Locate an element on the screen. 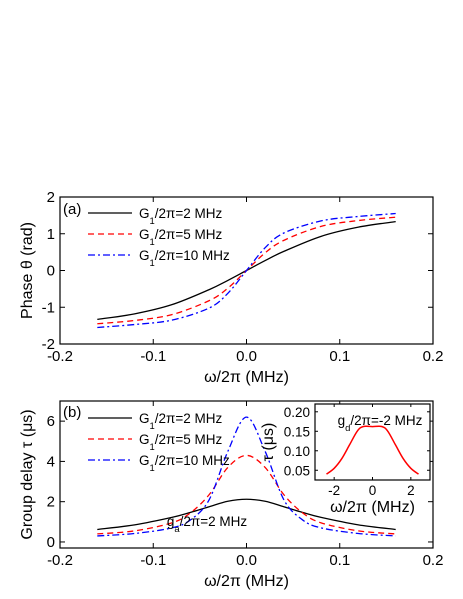  panel-b-ytick-label-1: 2 is located at coordinates (51, 502).